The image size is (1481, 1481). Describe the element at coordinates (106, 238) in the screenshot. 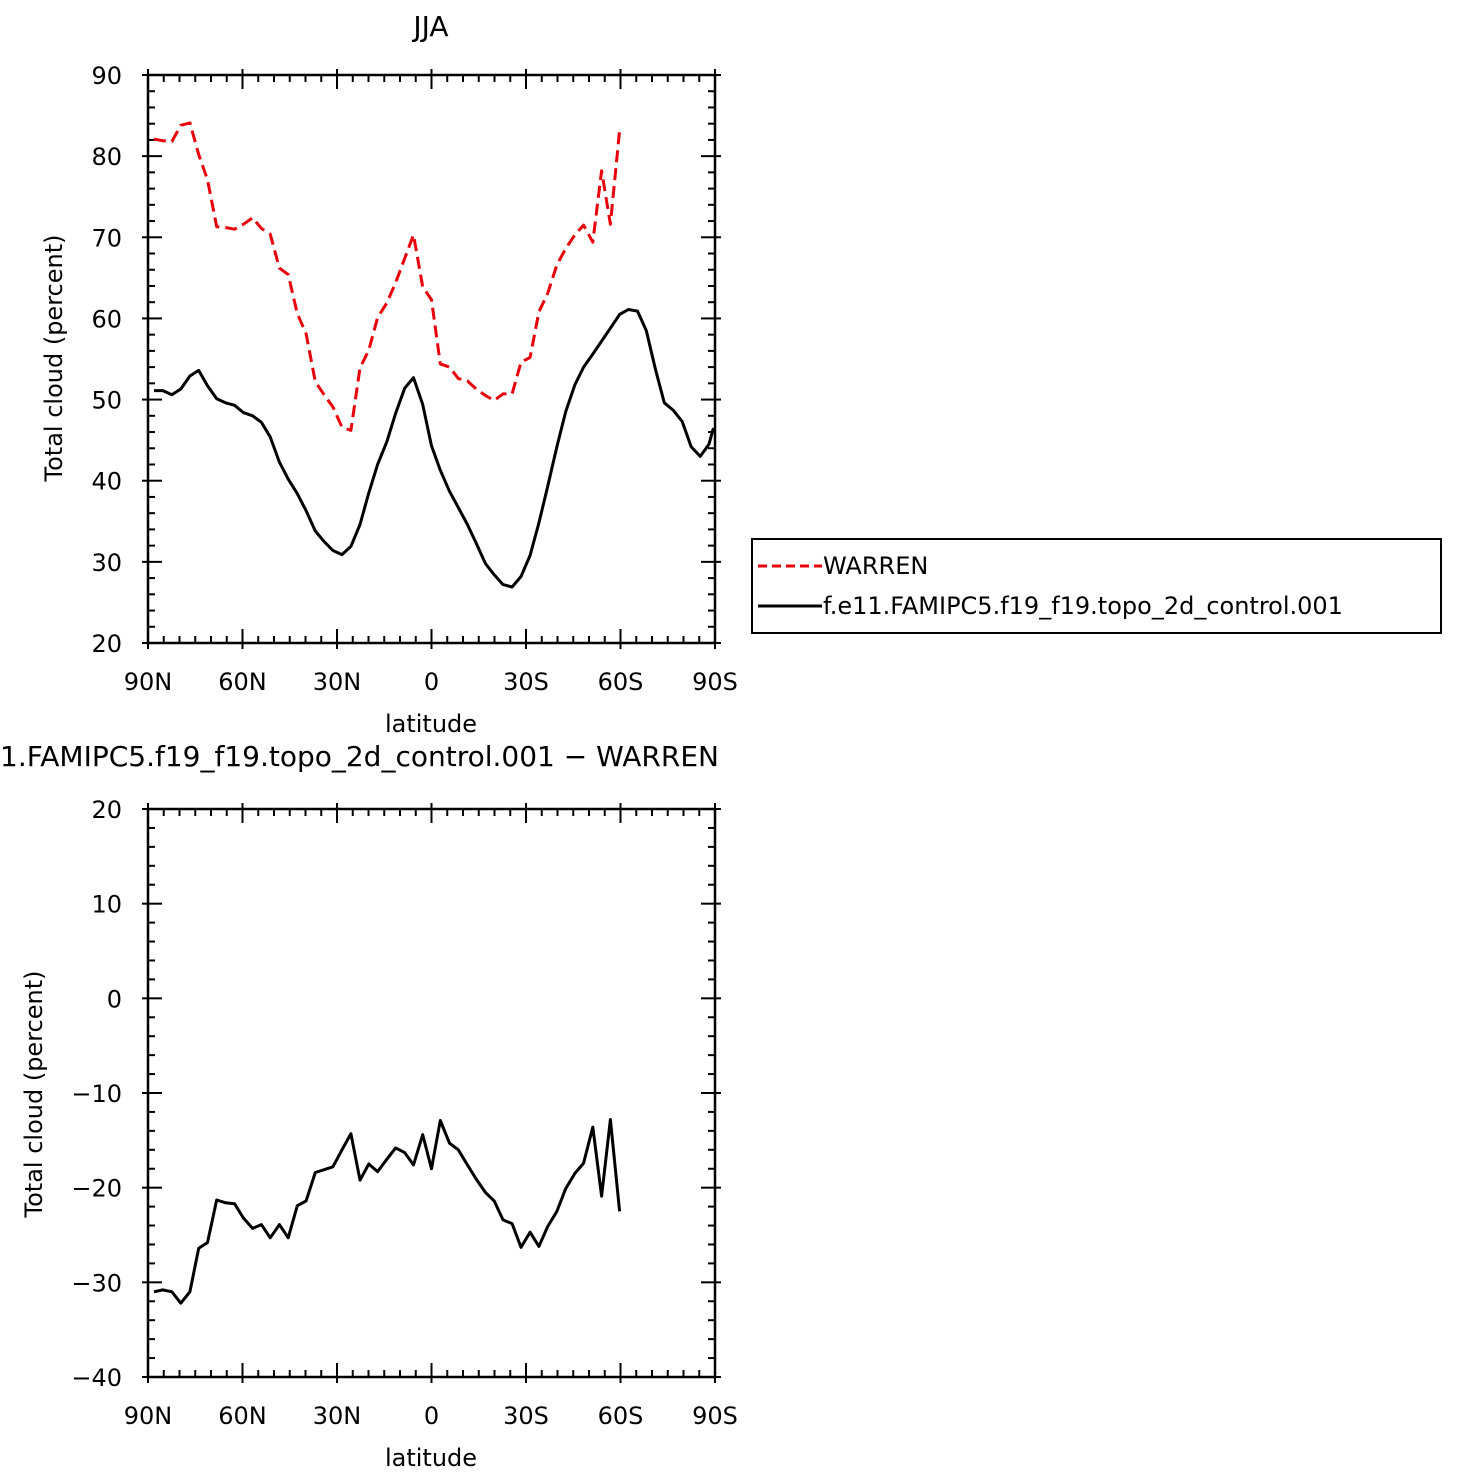

I see `y-tick-label: 70` at that location.